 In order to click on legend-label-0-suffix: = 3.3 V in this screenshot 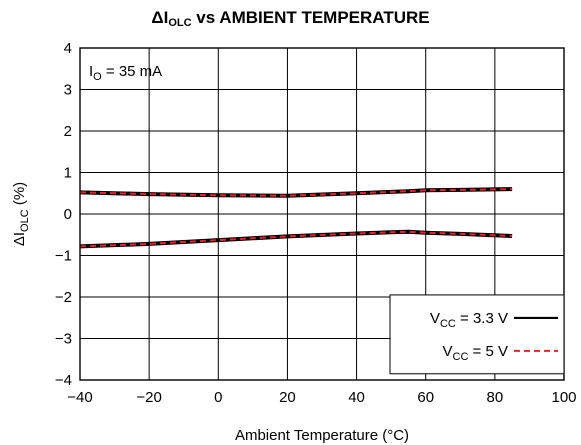, I will do `click(482, 318)`.